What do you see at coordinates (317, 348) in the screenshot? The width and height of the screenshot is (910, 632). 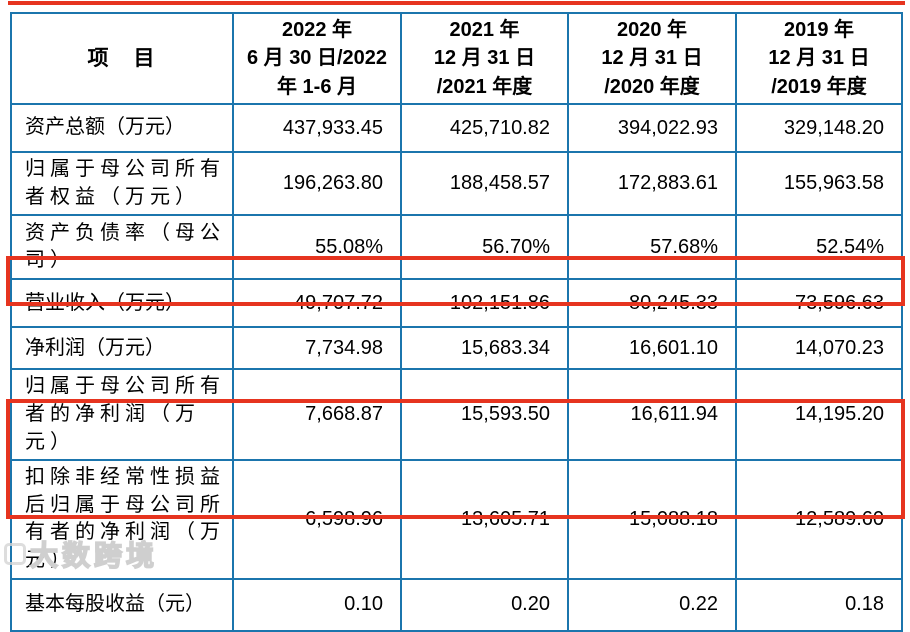 I see `row-value: 7,734.98` at bounding box center [317, 348].